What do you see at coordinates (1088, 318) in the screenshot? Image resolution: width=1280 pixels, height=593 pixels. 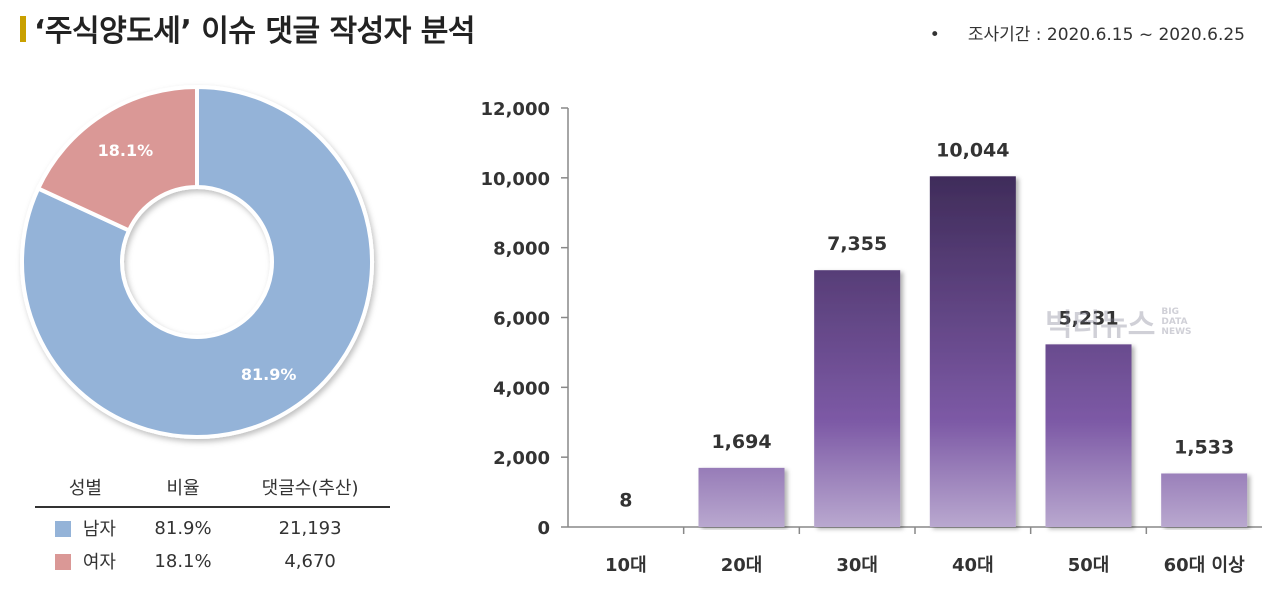 I see `bar-value-label: 5,231` at bounding box center [1088, 318].